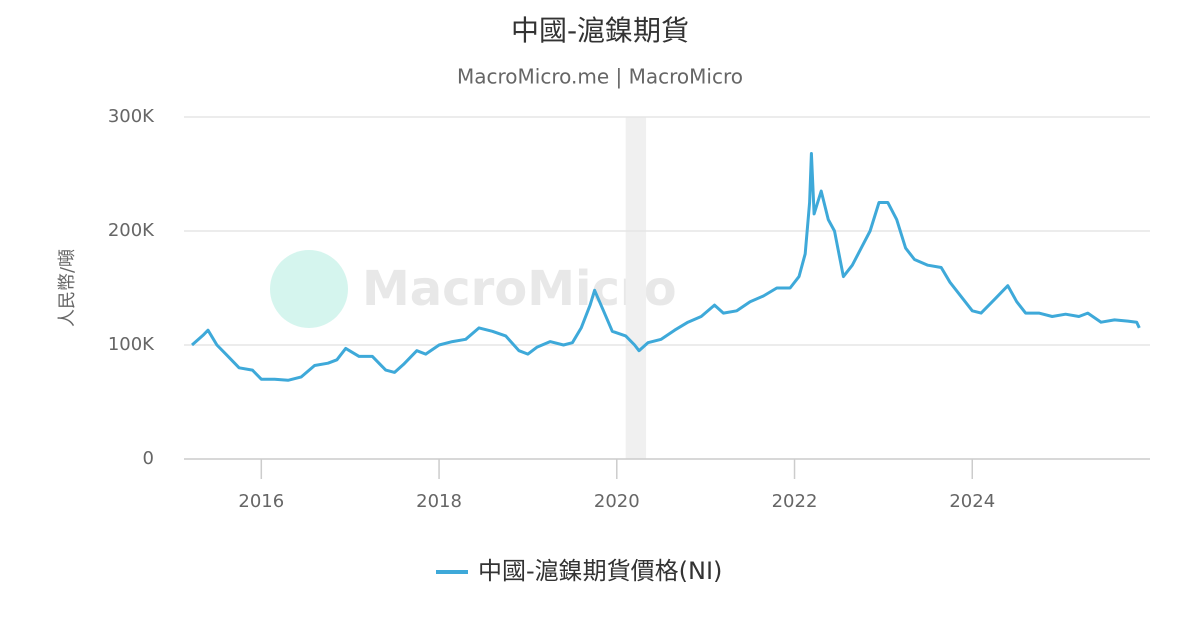  What do you see at coordinates (972, 501) in the screenshot?
I see `x-tick-label: 2024` at bounding box center [972, 501].